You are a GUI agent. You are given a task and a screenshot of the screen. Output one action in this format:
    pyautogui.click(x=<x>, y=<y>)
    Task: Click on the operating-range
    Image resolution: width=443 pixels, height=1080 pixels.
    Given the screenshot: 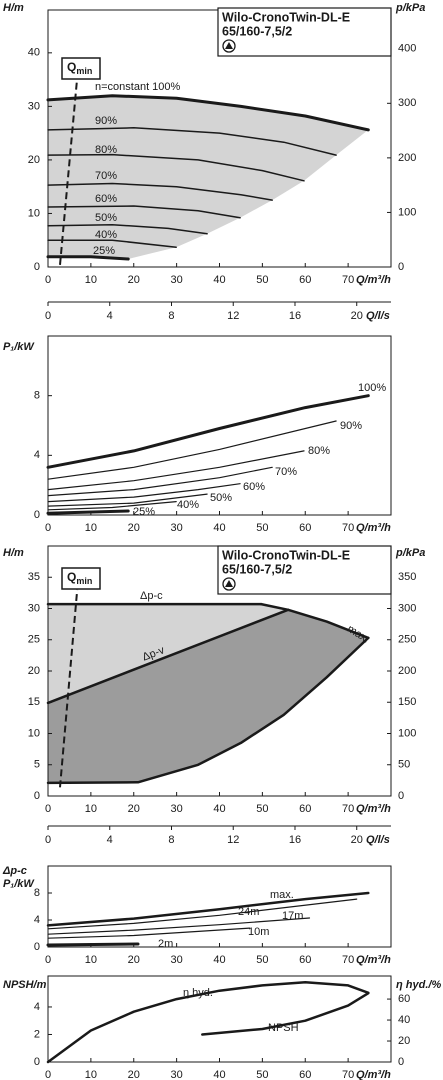 What is the action you would take?
    pyautogui.click(x=208, y=177)
    